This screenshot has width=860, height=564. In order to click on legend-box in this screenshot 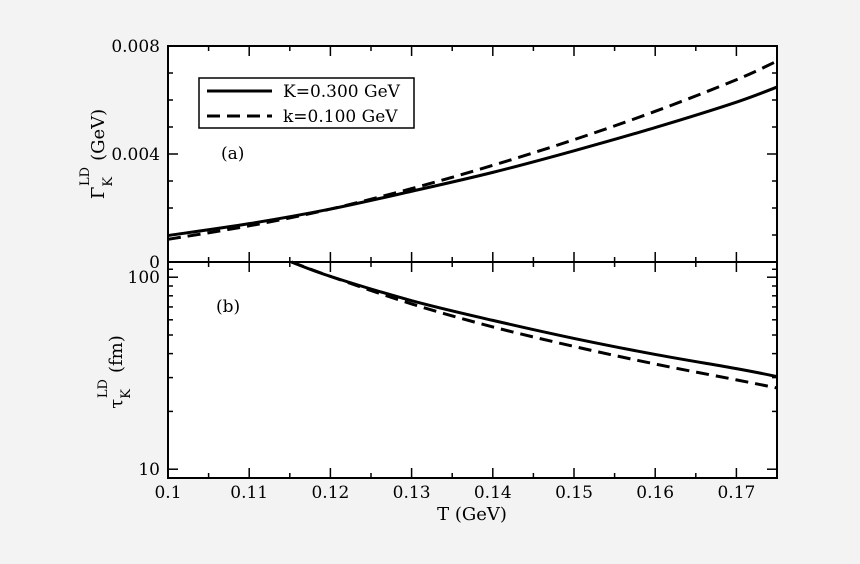, I will do `click(306, 103)`.